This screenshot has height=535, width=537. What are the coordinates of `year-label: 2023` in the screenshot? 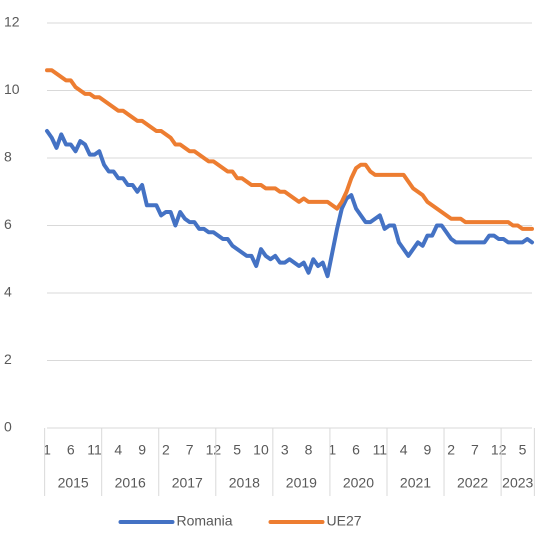 It's located at (517, 483).